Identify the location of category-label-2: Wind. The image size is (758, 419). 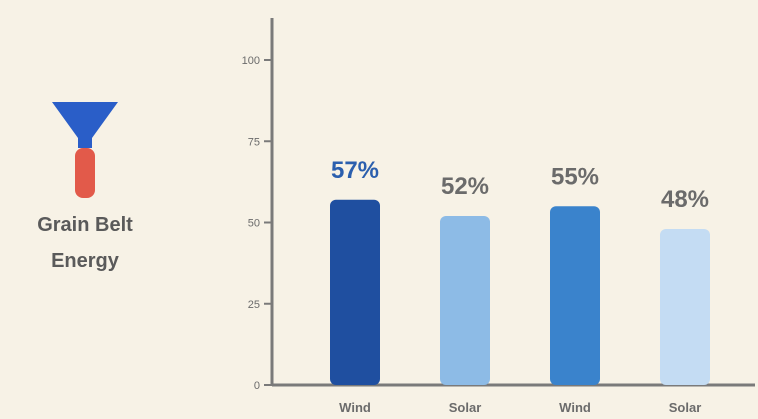
(575, 407).